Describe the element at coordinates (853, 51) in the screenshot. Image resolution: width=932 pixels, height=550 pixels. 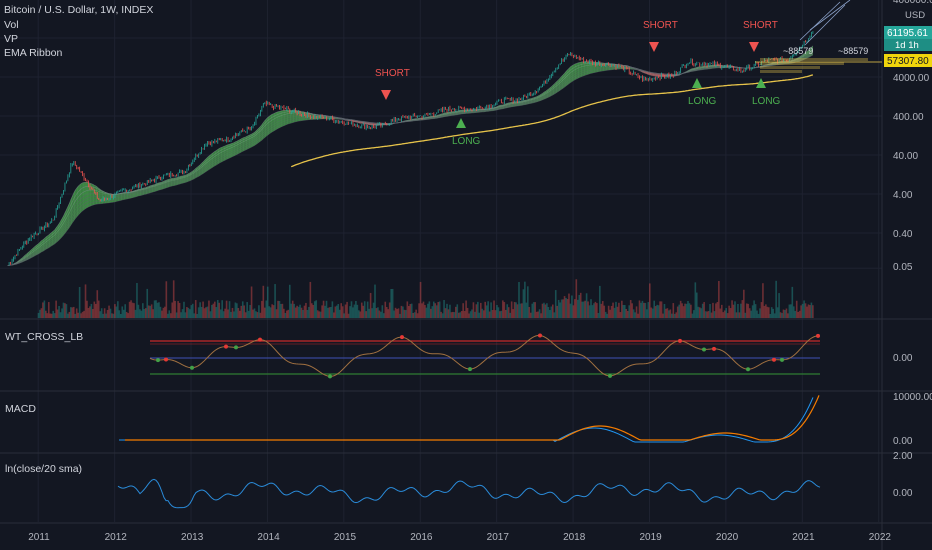
I see `vp-value-label: ~88579` at that location.